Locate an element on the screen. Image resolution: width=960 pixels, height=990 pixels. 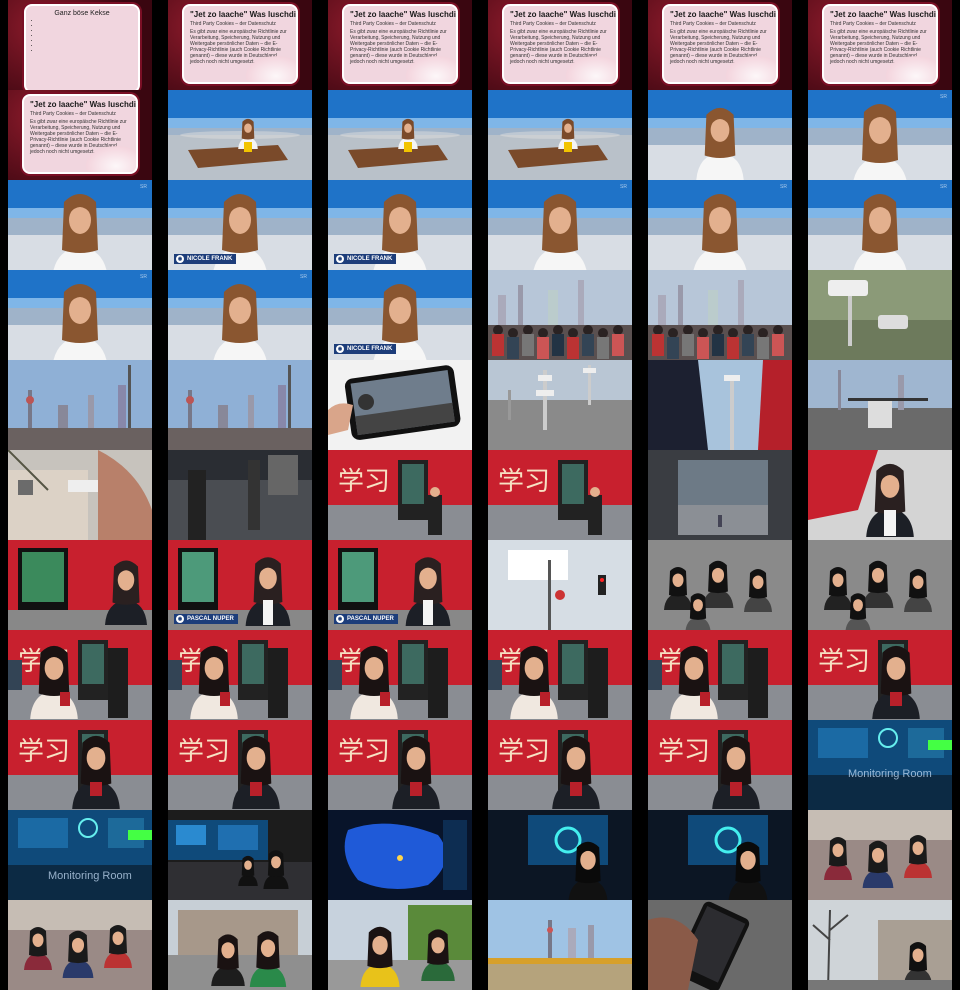
reporter-name: PASCAL NUPER is located at coordinates (210, 619).